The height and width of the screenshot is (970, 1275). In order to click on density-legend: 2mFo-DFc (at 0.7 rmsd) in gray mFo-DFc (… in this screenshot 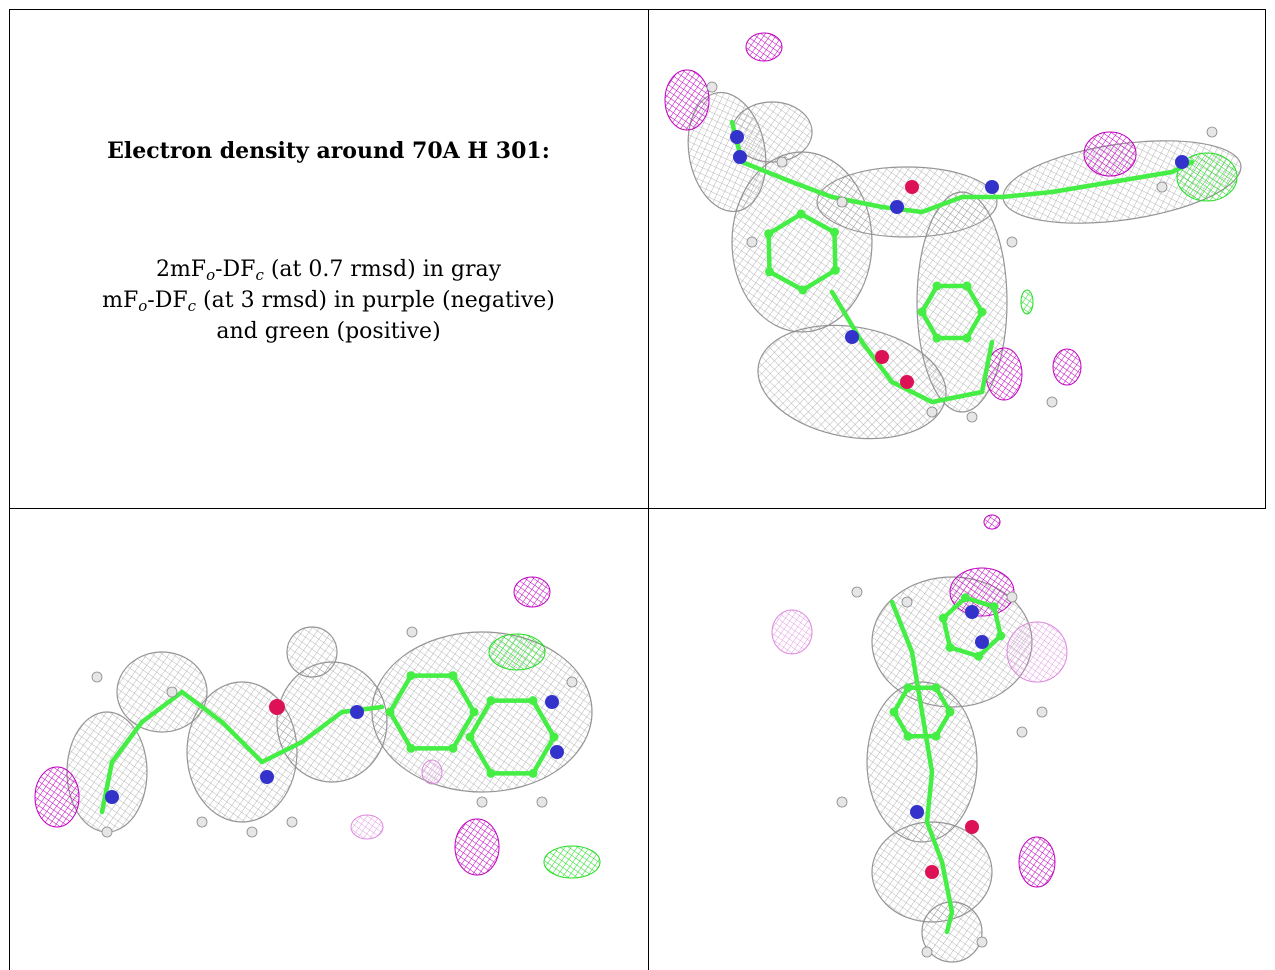, I will do `click(328, 300)`.